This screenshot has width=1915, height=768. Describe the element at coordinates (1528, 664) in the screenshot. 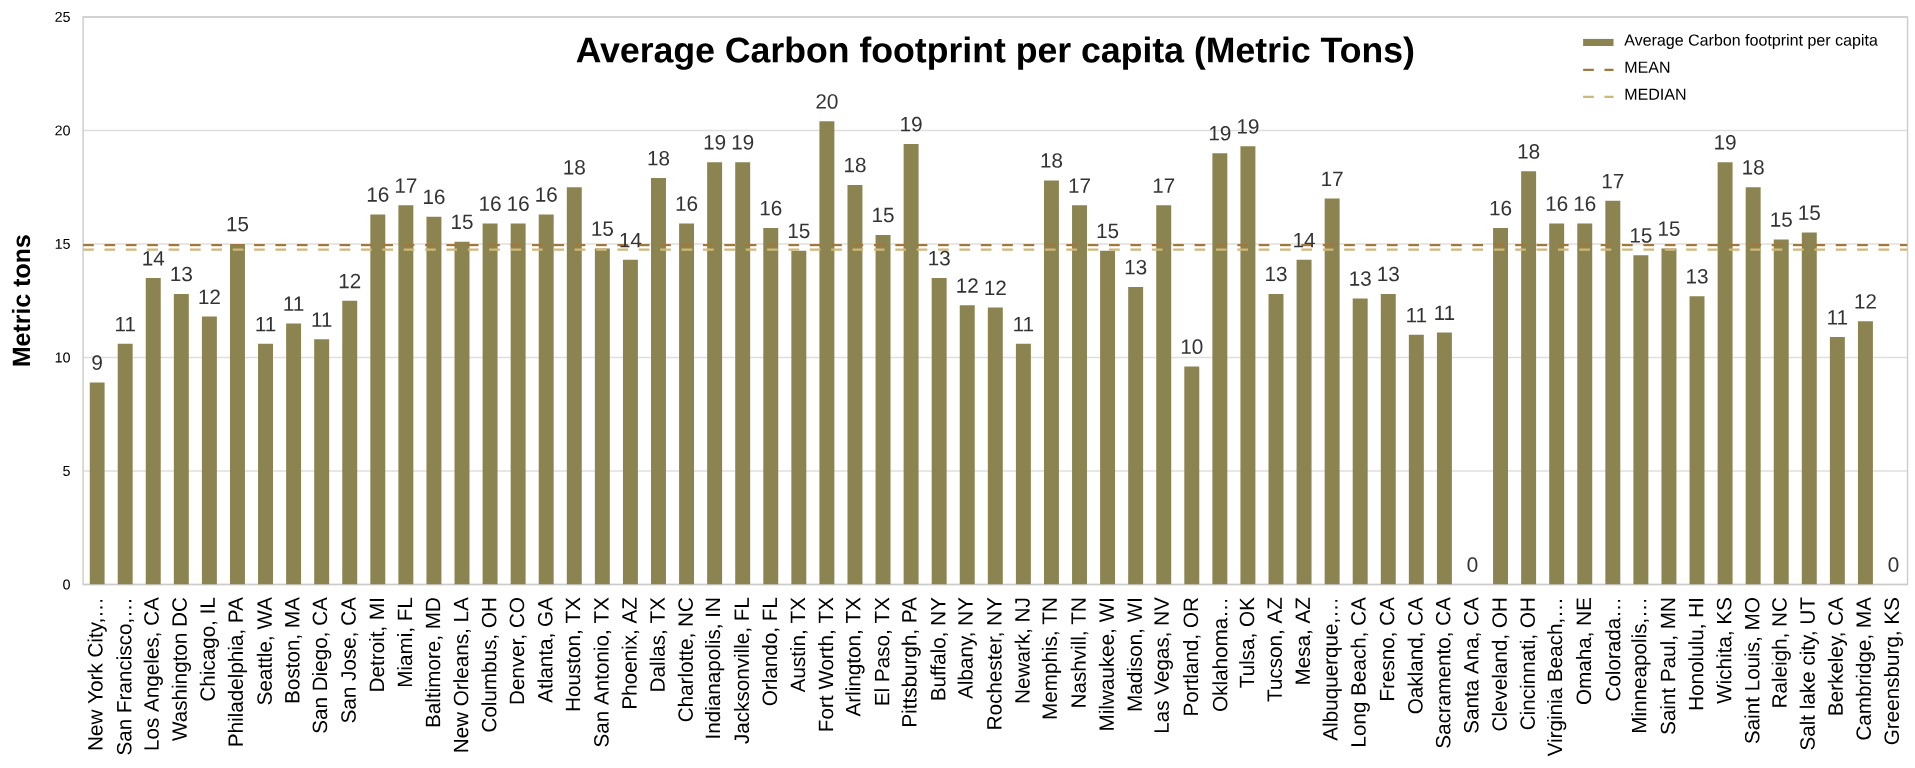

I see `x-tick-label: Cincinnati, OH` at that location.